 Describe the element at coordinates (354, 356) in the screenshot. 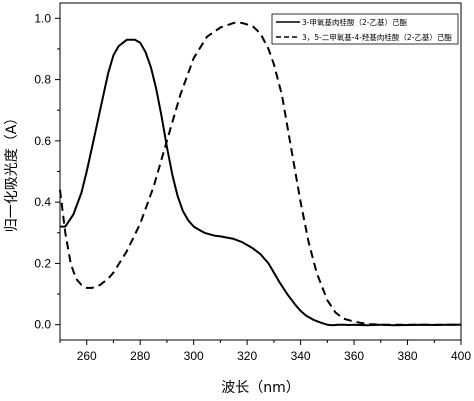

I see `x-tick-label: 360` at that location.